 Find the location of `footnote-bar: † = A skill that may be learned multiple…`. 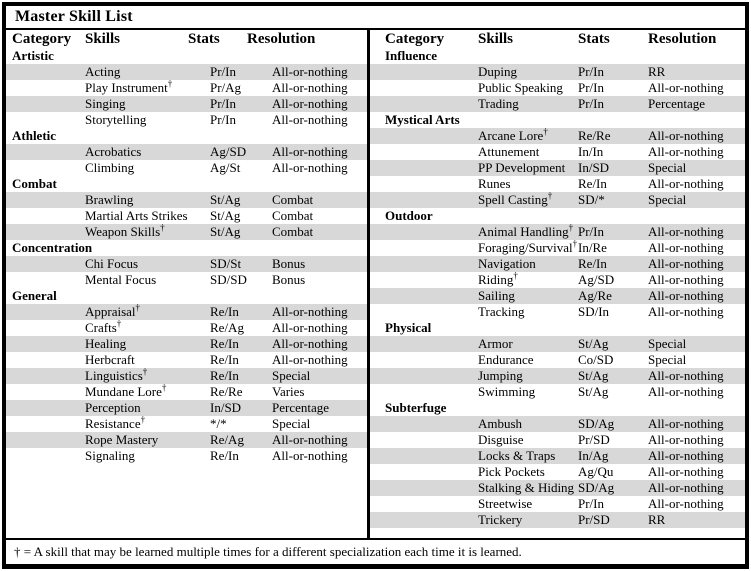

footnote-bar: † = A skill that may be learned multiple… is located at coordinates (375, 551).